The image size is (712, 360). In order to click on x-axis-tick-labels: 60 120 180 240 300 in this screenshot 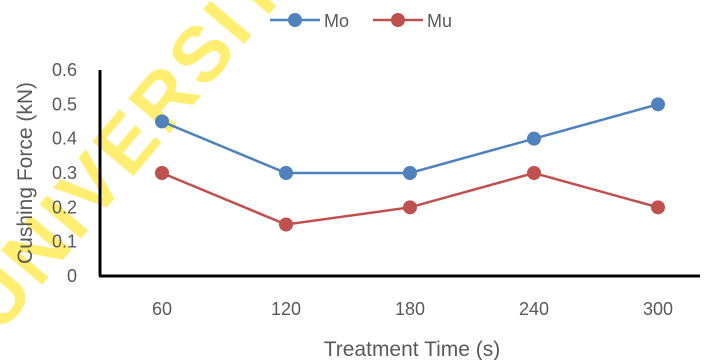, I will do `click(412, 309)`.